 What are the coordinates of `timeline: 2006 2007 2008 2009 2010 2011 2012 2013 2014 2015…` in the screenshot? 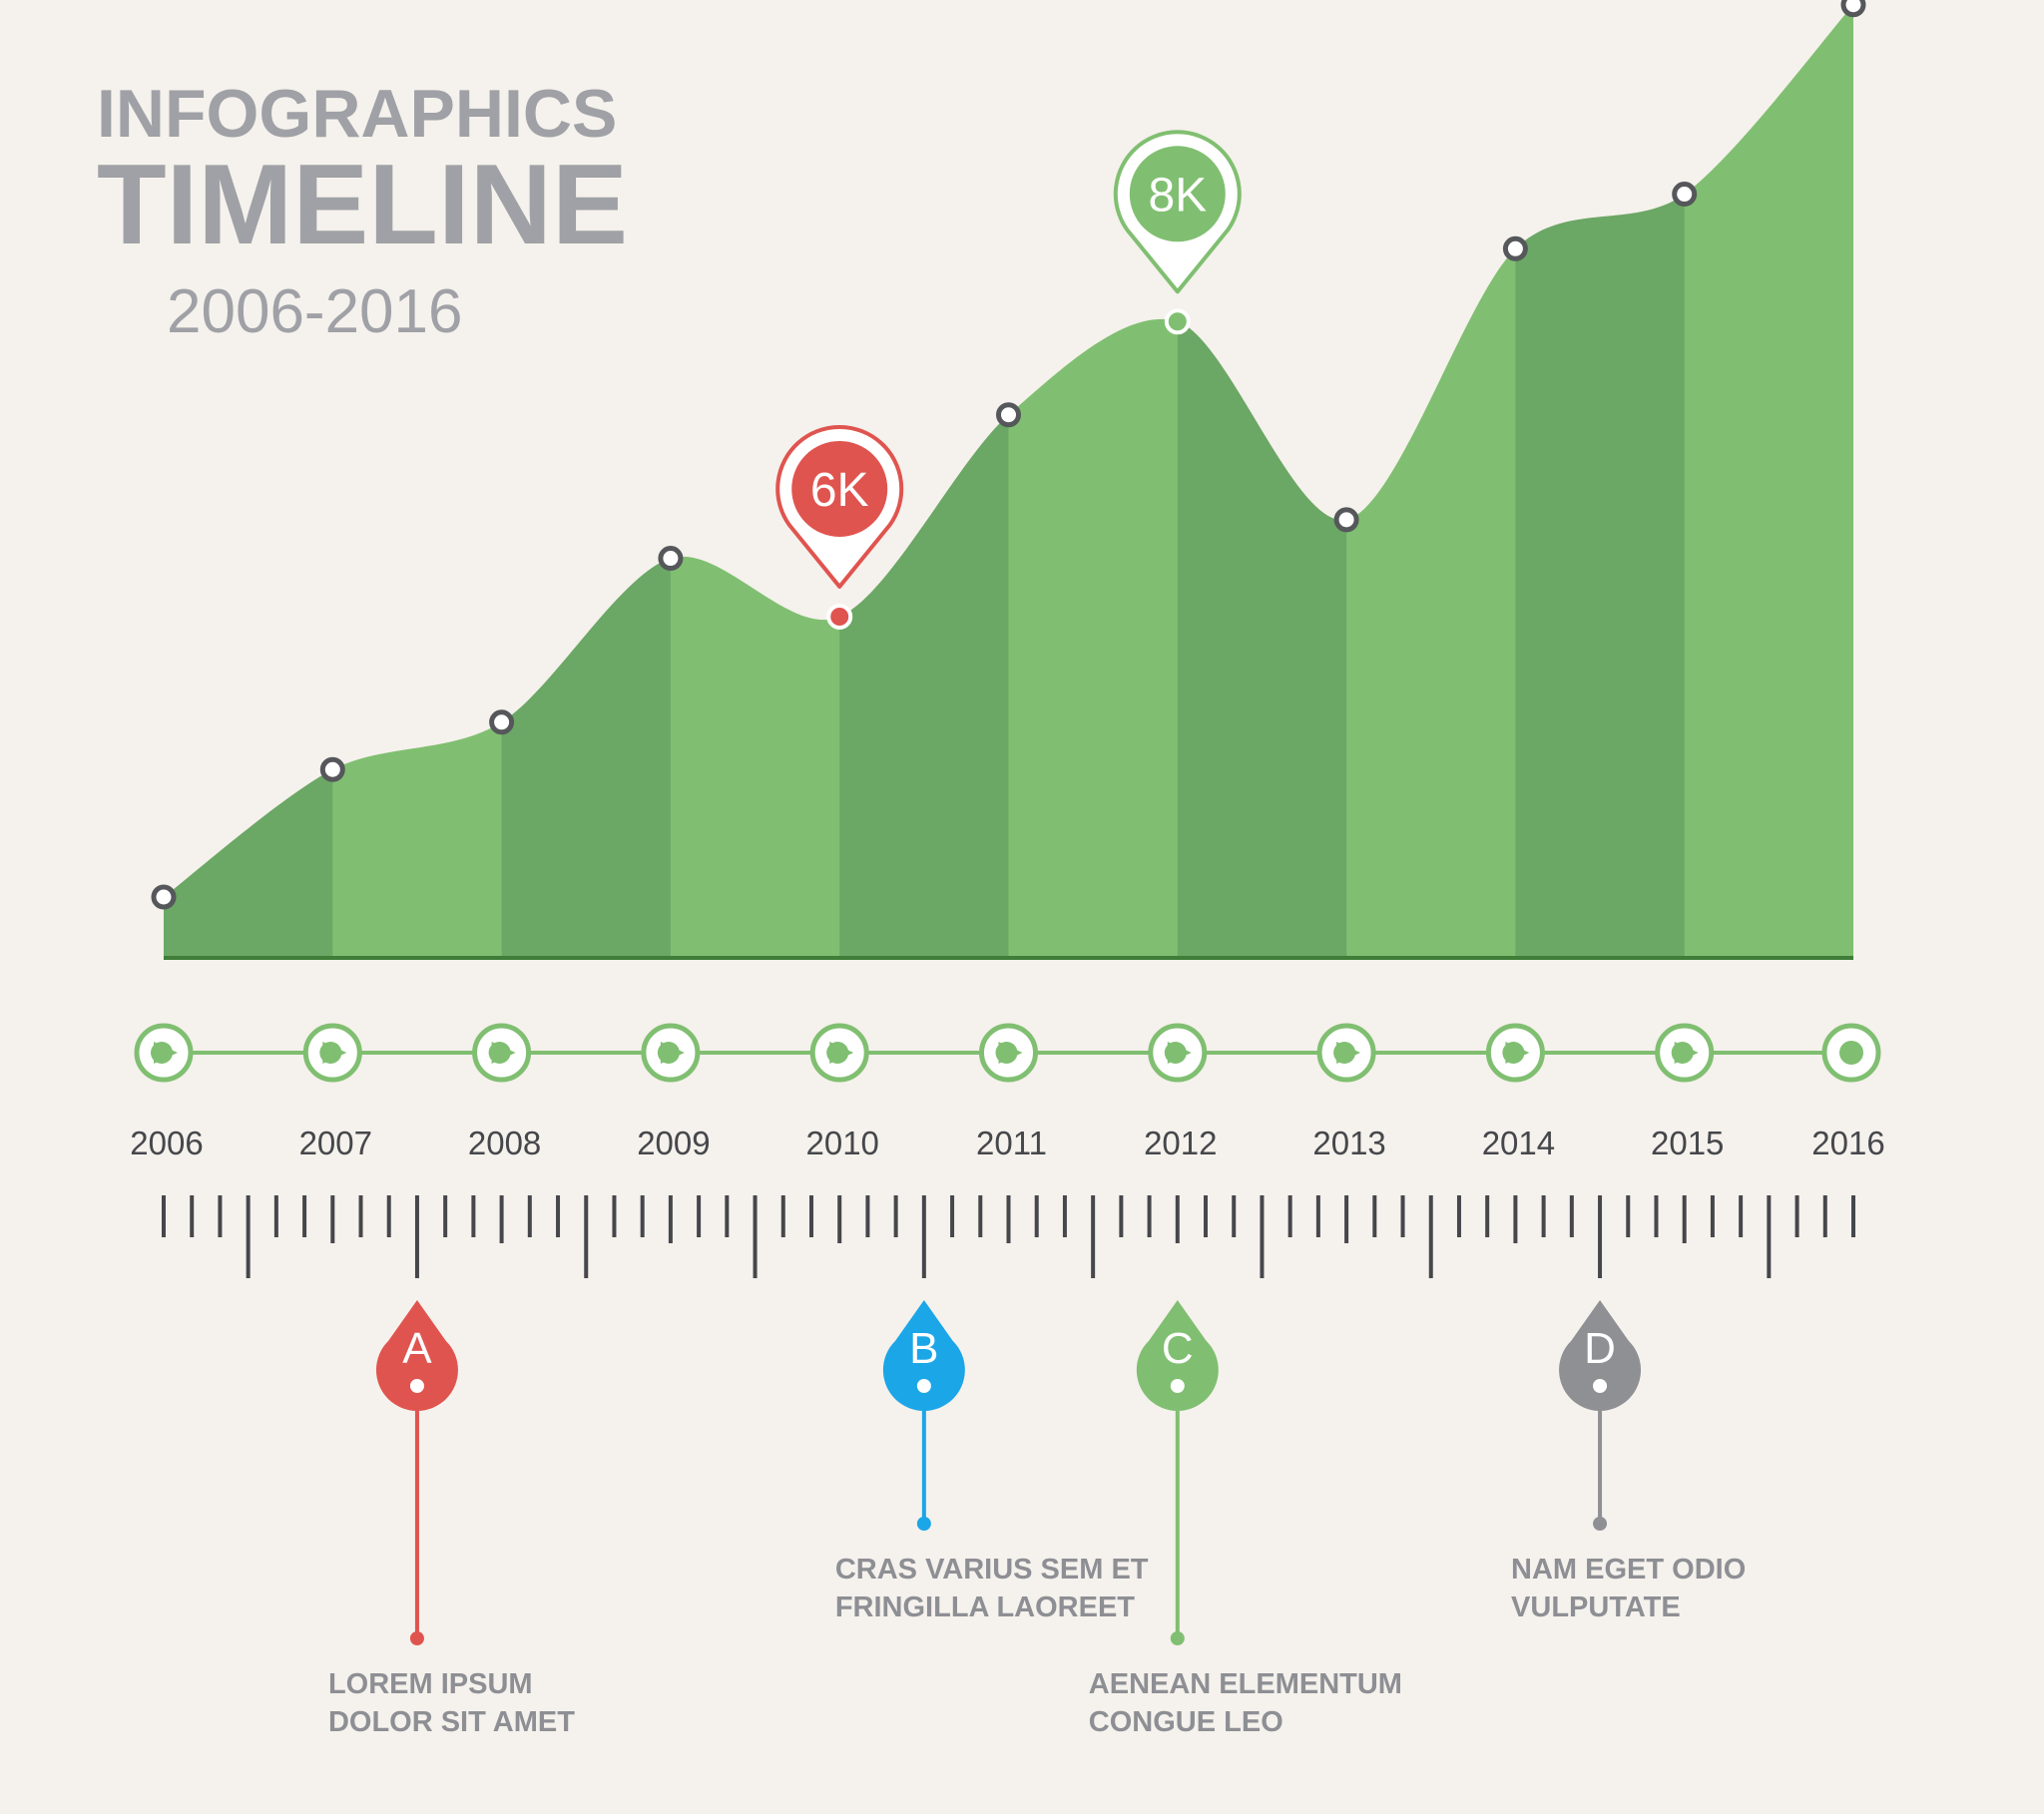 It's located at (1007, 1092).